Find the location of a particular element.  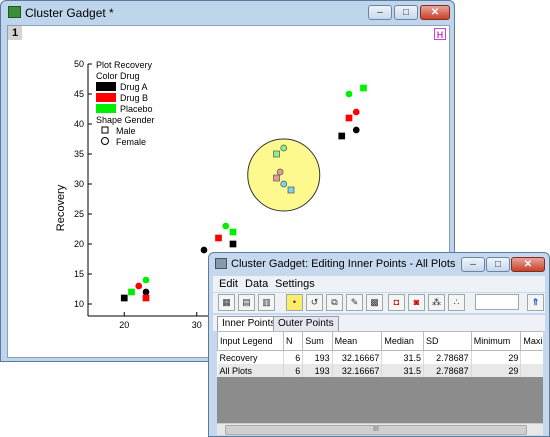

column-header: Sum is located at coordinates (317, 341).